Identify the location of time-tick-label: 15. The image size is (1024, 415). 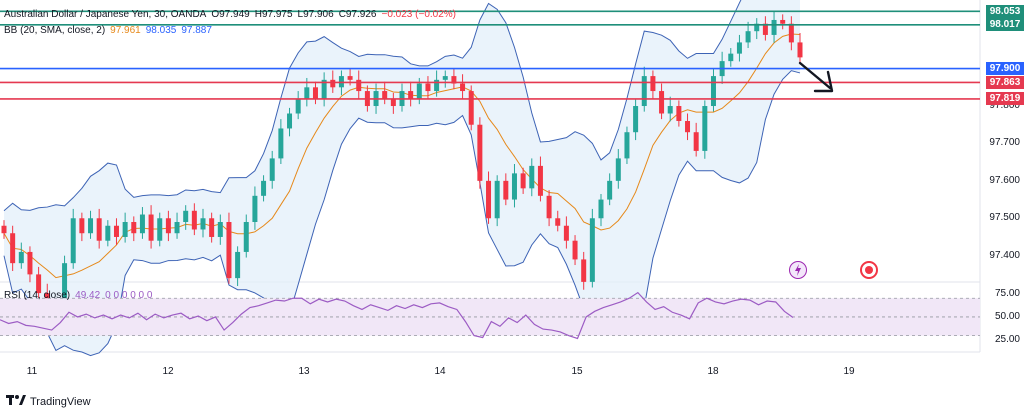
(577, 371).